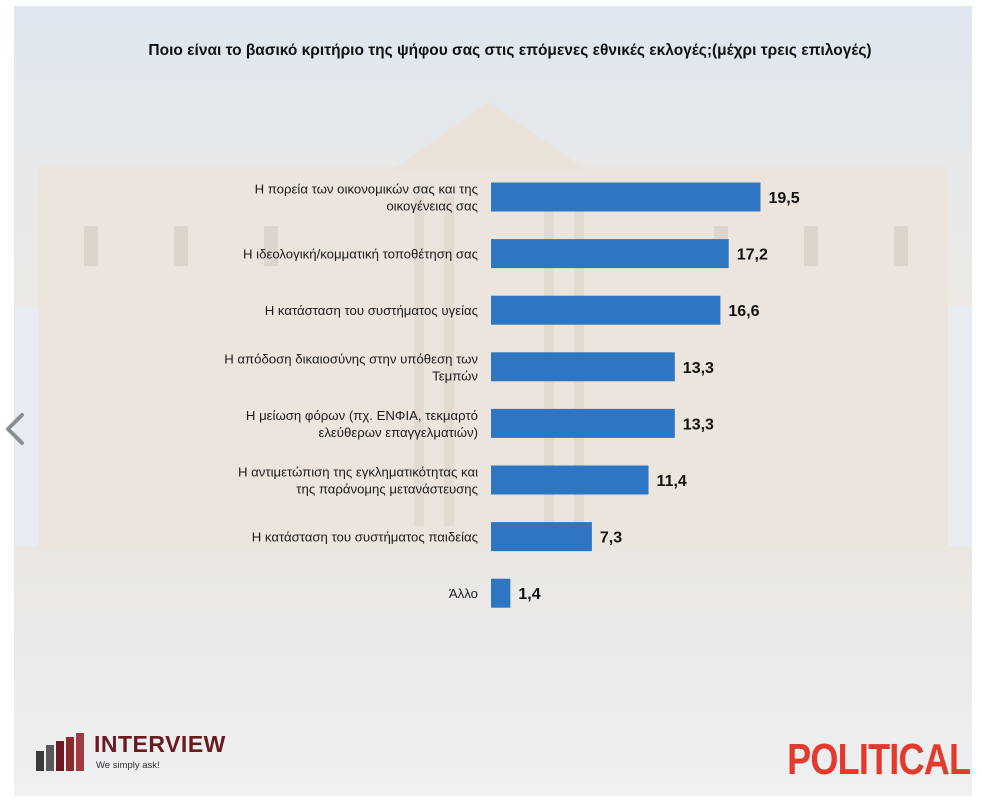 This screenshot has height=801, width=990. I want to click on data-label: 11,4, so click(672, 481).